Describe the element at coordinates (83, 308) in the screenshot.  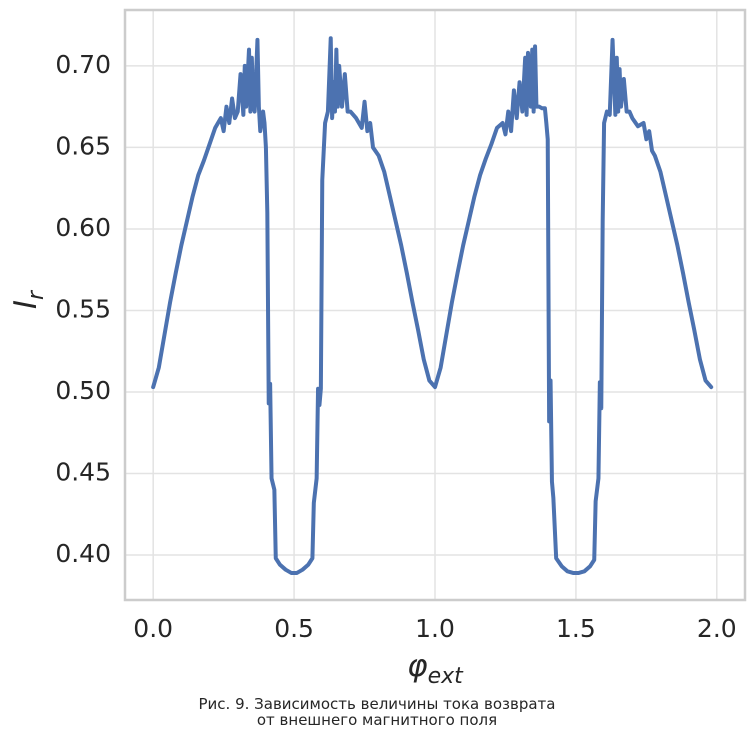
I see `y-tick-label: 0.55` at that location.